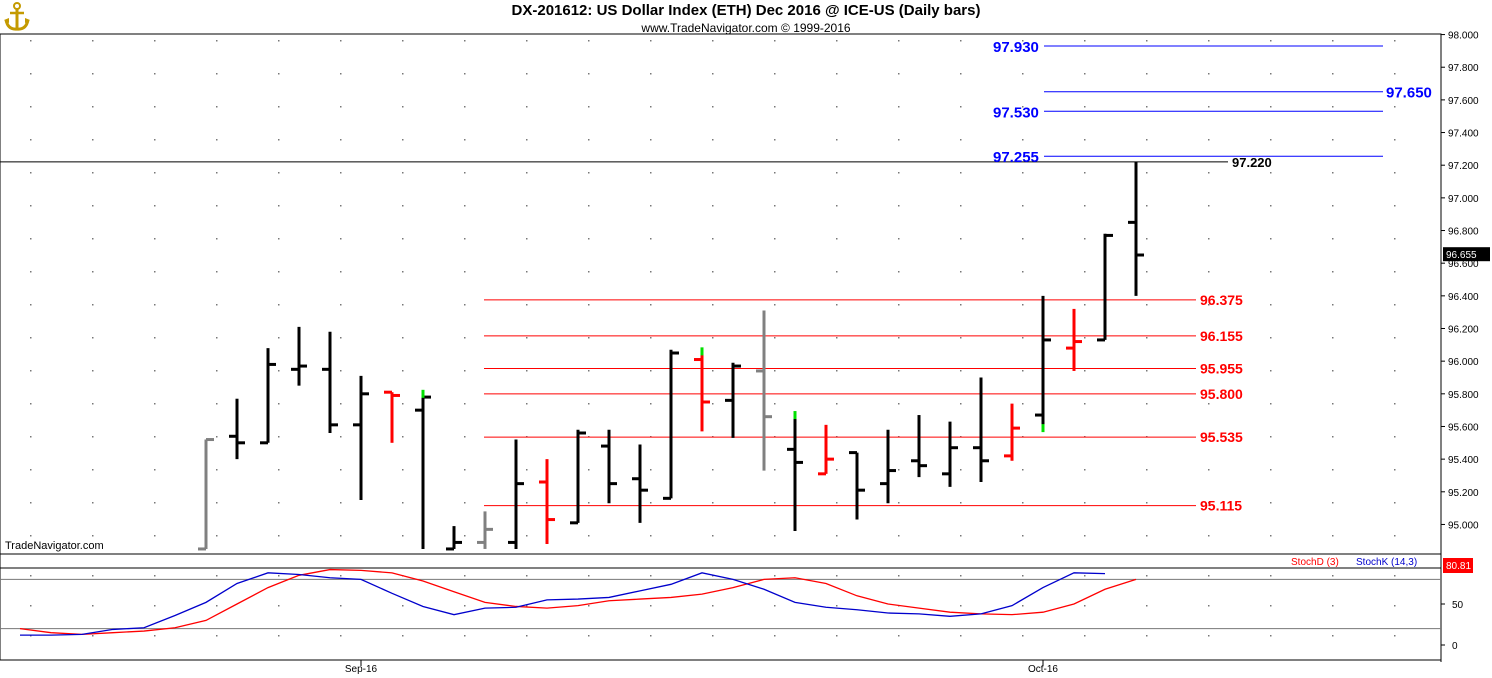  What do you see at coordinates (1461, 255) in the screenshot?
I see `last-price-label: 96.655` at bounding box center [1461, 255].